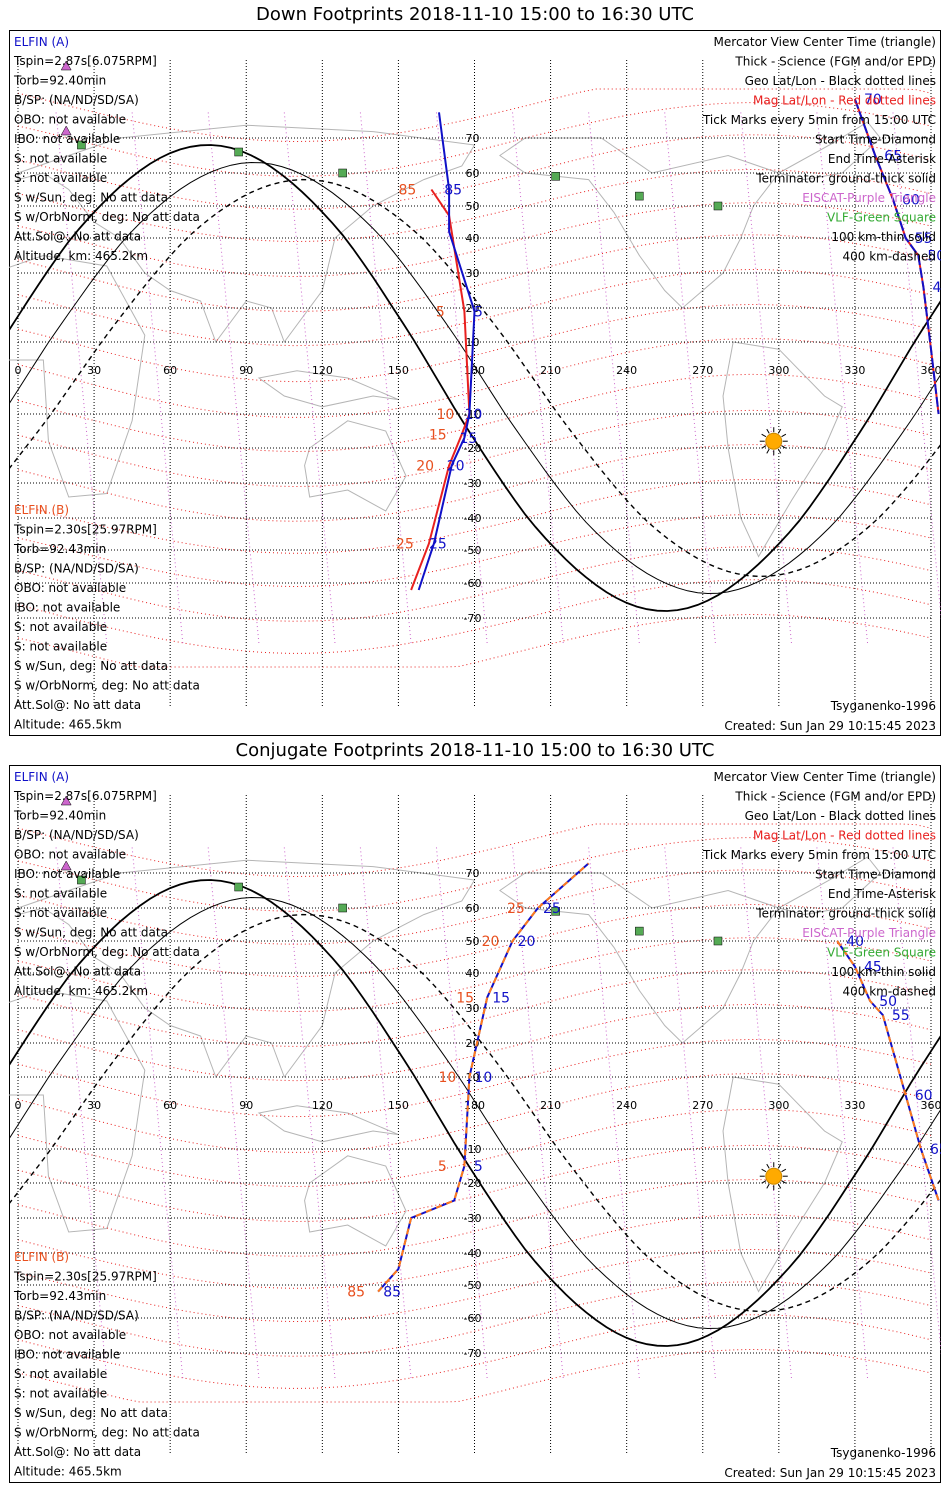 This screenshot has height=1500, width=950. Describe the element at coordinates (446, 351) in the screenshot. I see `elfin-a-track-blue` at that location.